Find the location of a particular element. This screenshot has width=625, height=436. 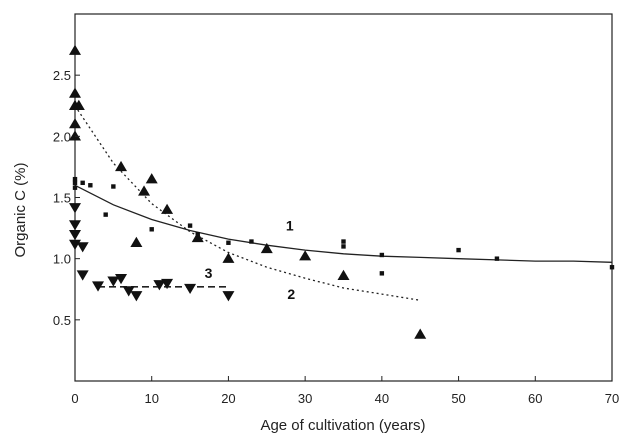

series-label-2: 2 is located at coordinates (291, 294).